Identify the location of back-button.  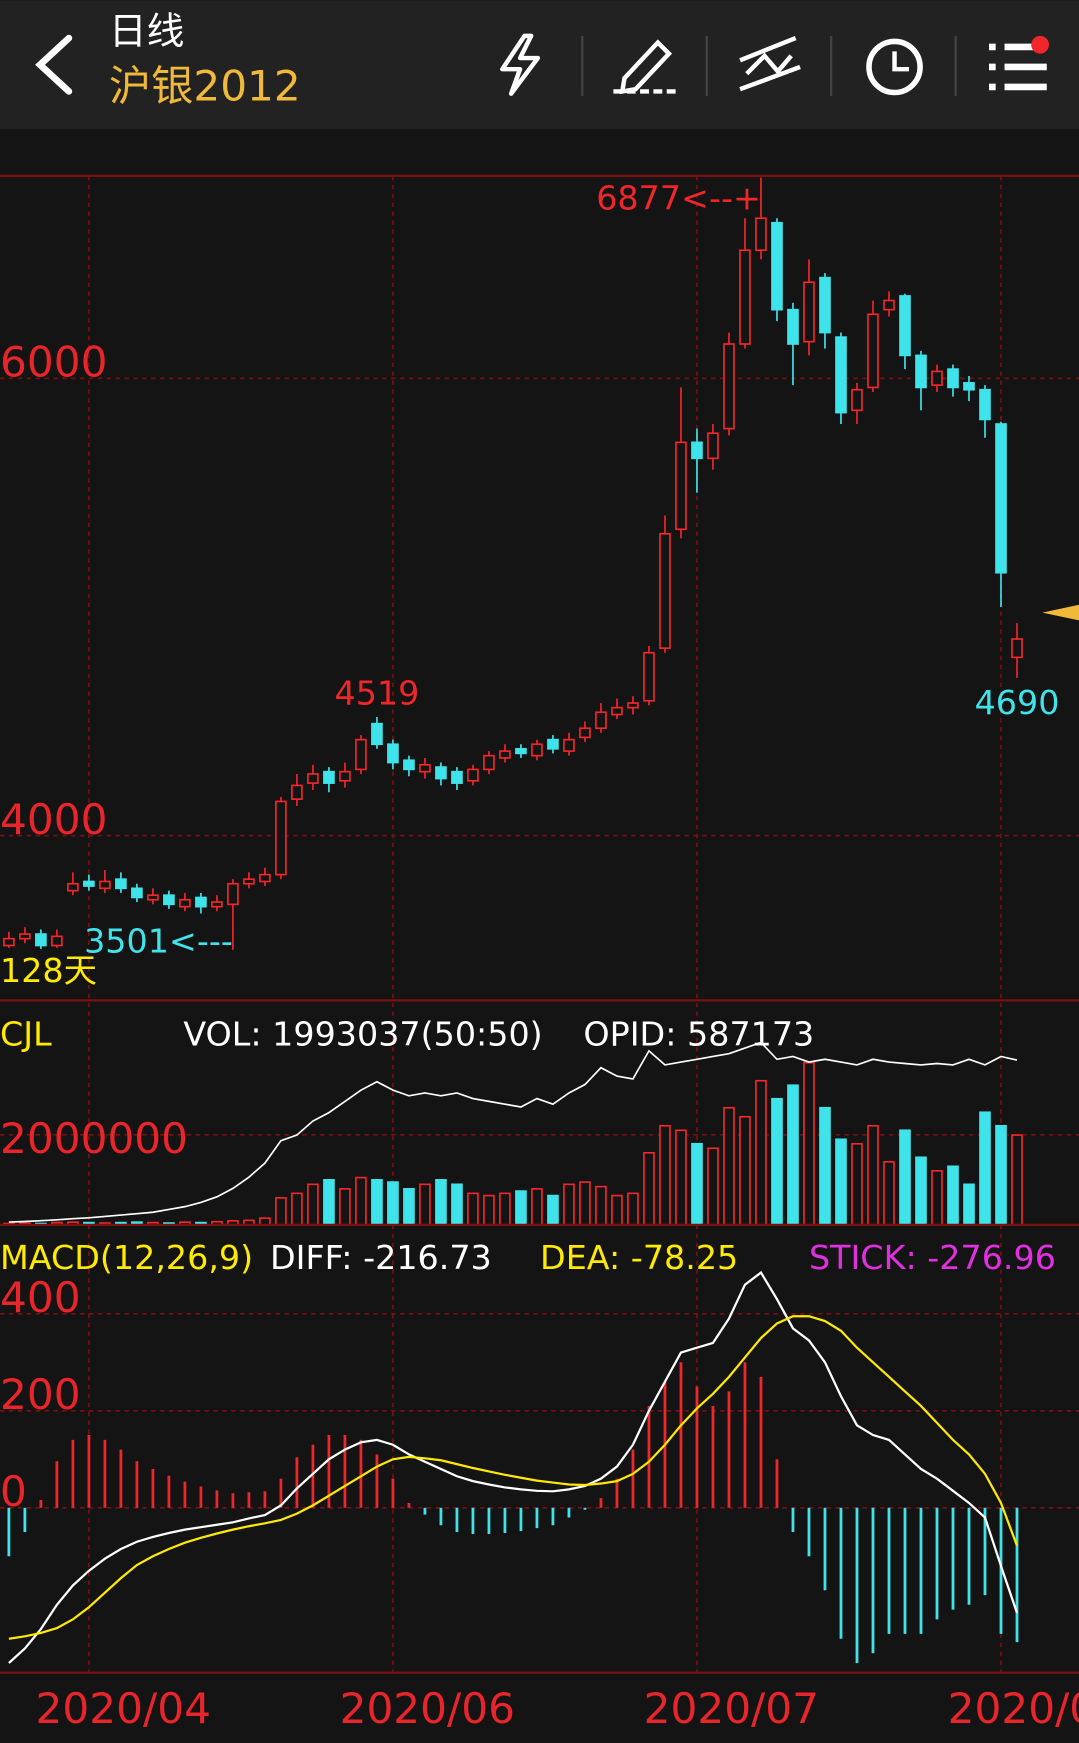
(54, 64).